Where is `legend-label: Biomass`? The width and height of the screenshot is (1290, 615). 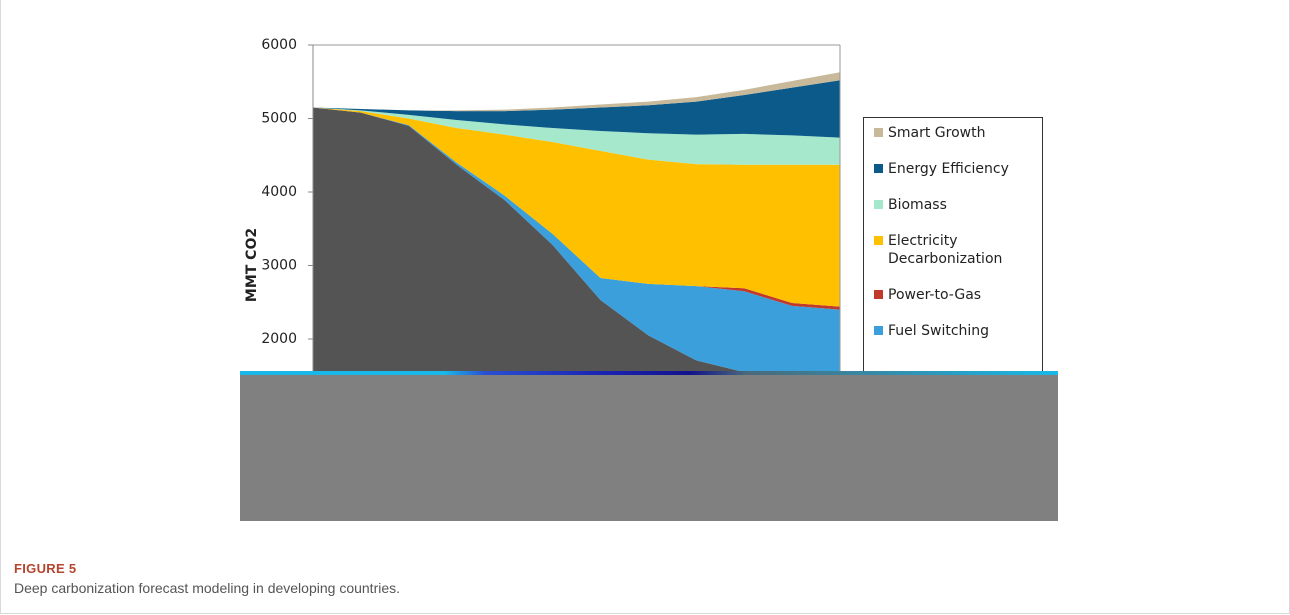
legend-label: Biomass is located at coordinates (917, 205).